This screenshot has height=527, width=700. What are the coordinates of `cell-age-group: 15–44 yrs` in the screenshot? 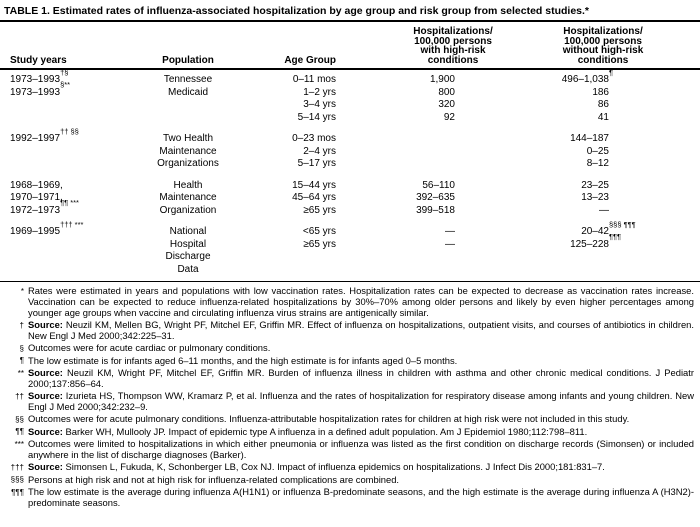 It's located at (314, 185).